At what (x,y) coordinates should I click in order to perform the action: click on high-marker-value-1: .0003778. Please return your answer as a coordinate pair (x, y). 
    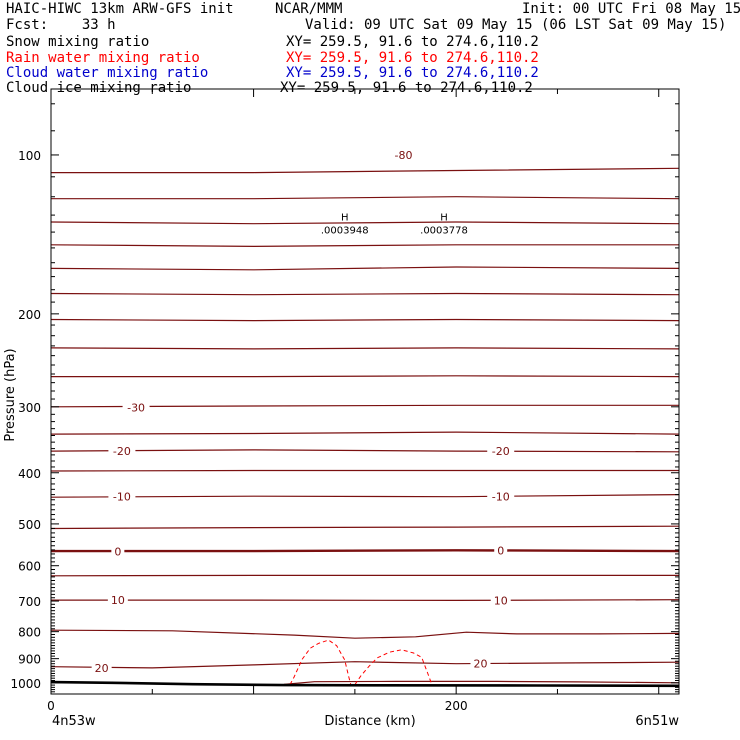
    Looking at the image, I should click on (444, 230).